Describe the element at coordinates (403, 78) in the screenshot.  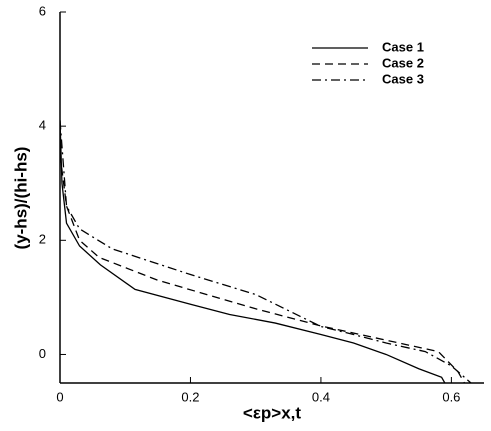
I see `legend-label: Case 3` at that location.